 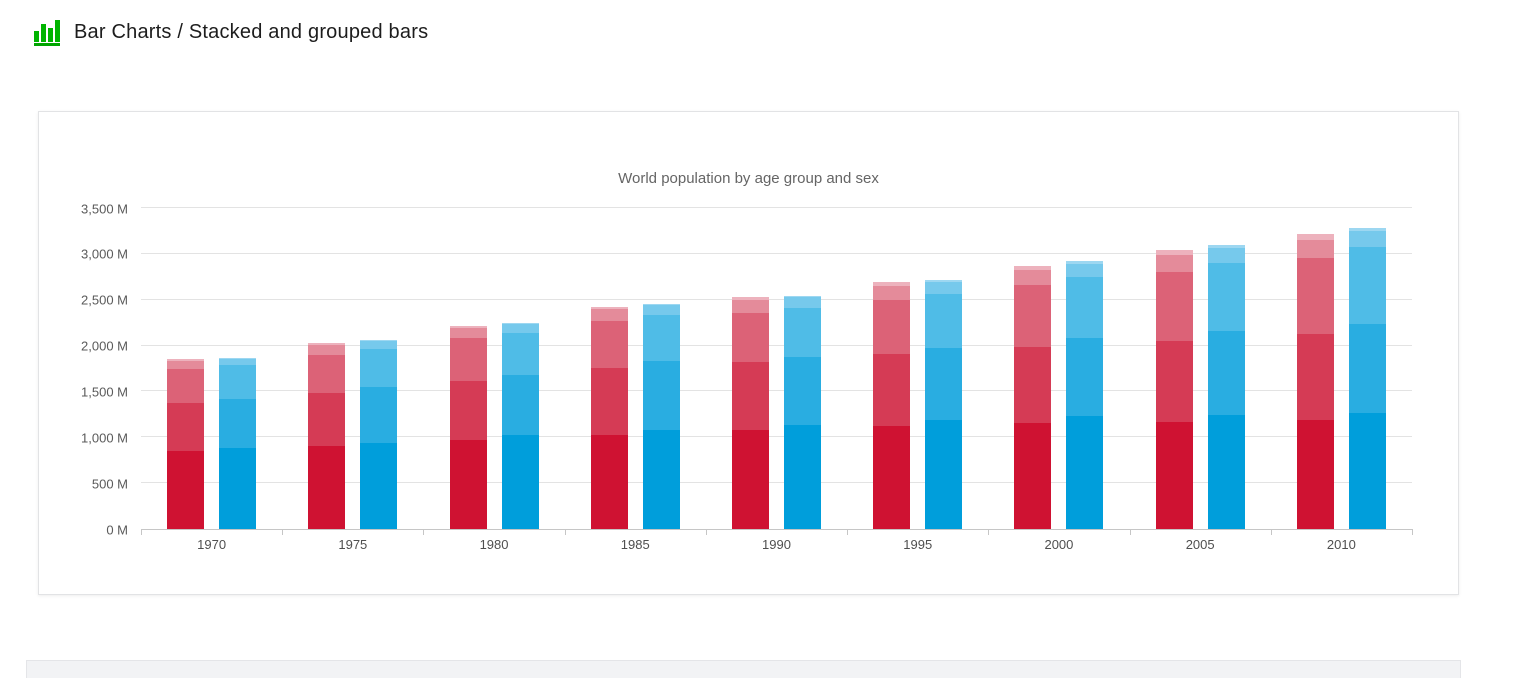 I want to click on stacked-bar-female-2010, so click(x=1315, y=381).